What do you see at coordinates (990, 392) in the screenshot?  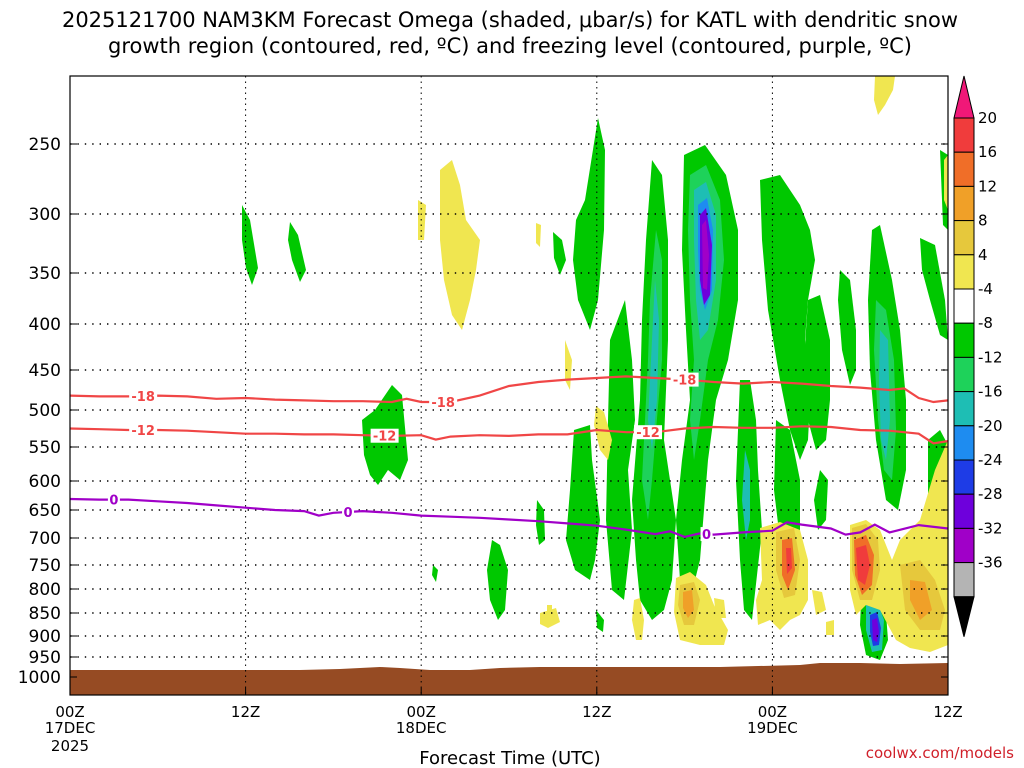 I see `colorbar-label: -16` at bounding box center [990, 392].